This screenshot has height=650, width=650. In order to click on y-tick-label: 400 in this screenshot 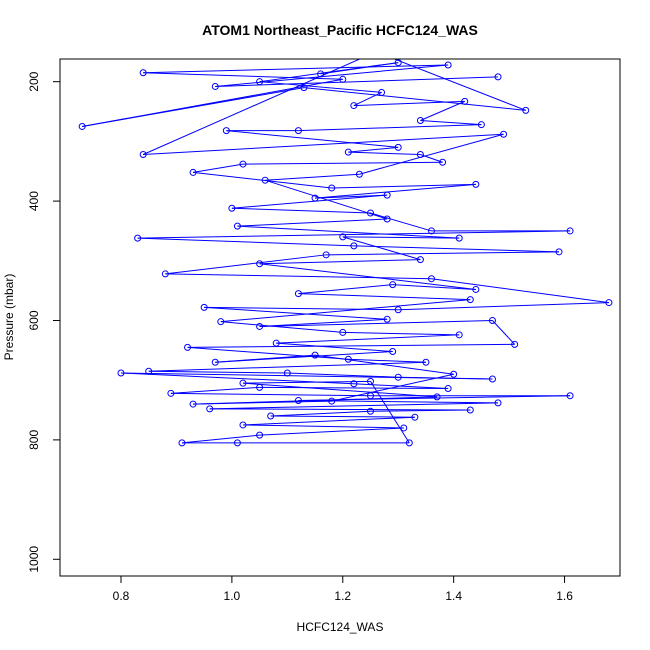, I will do `click(34, 201)`.